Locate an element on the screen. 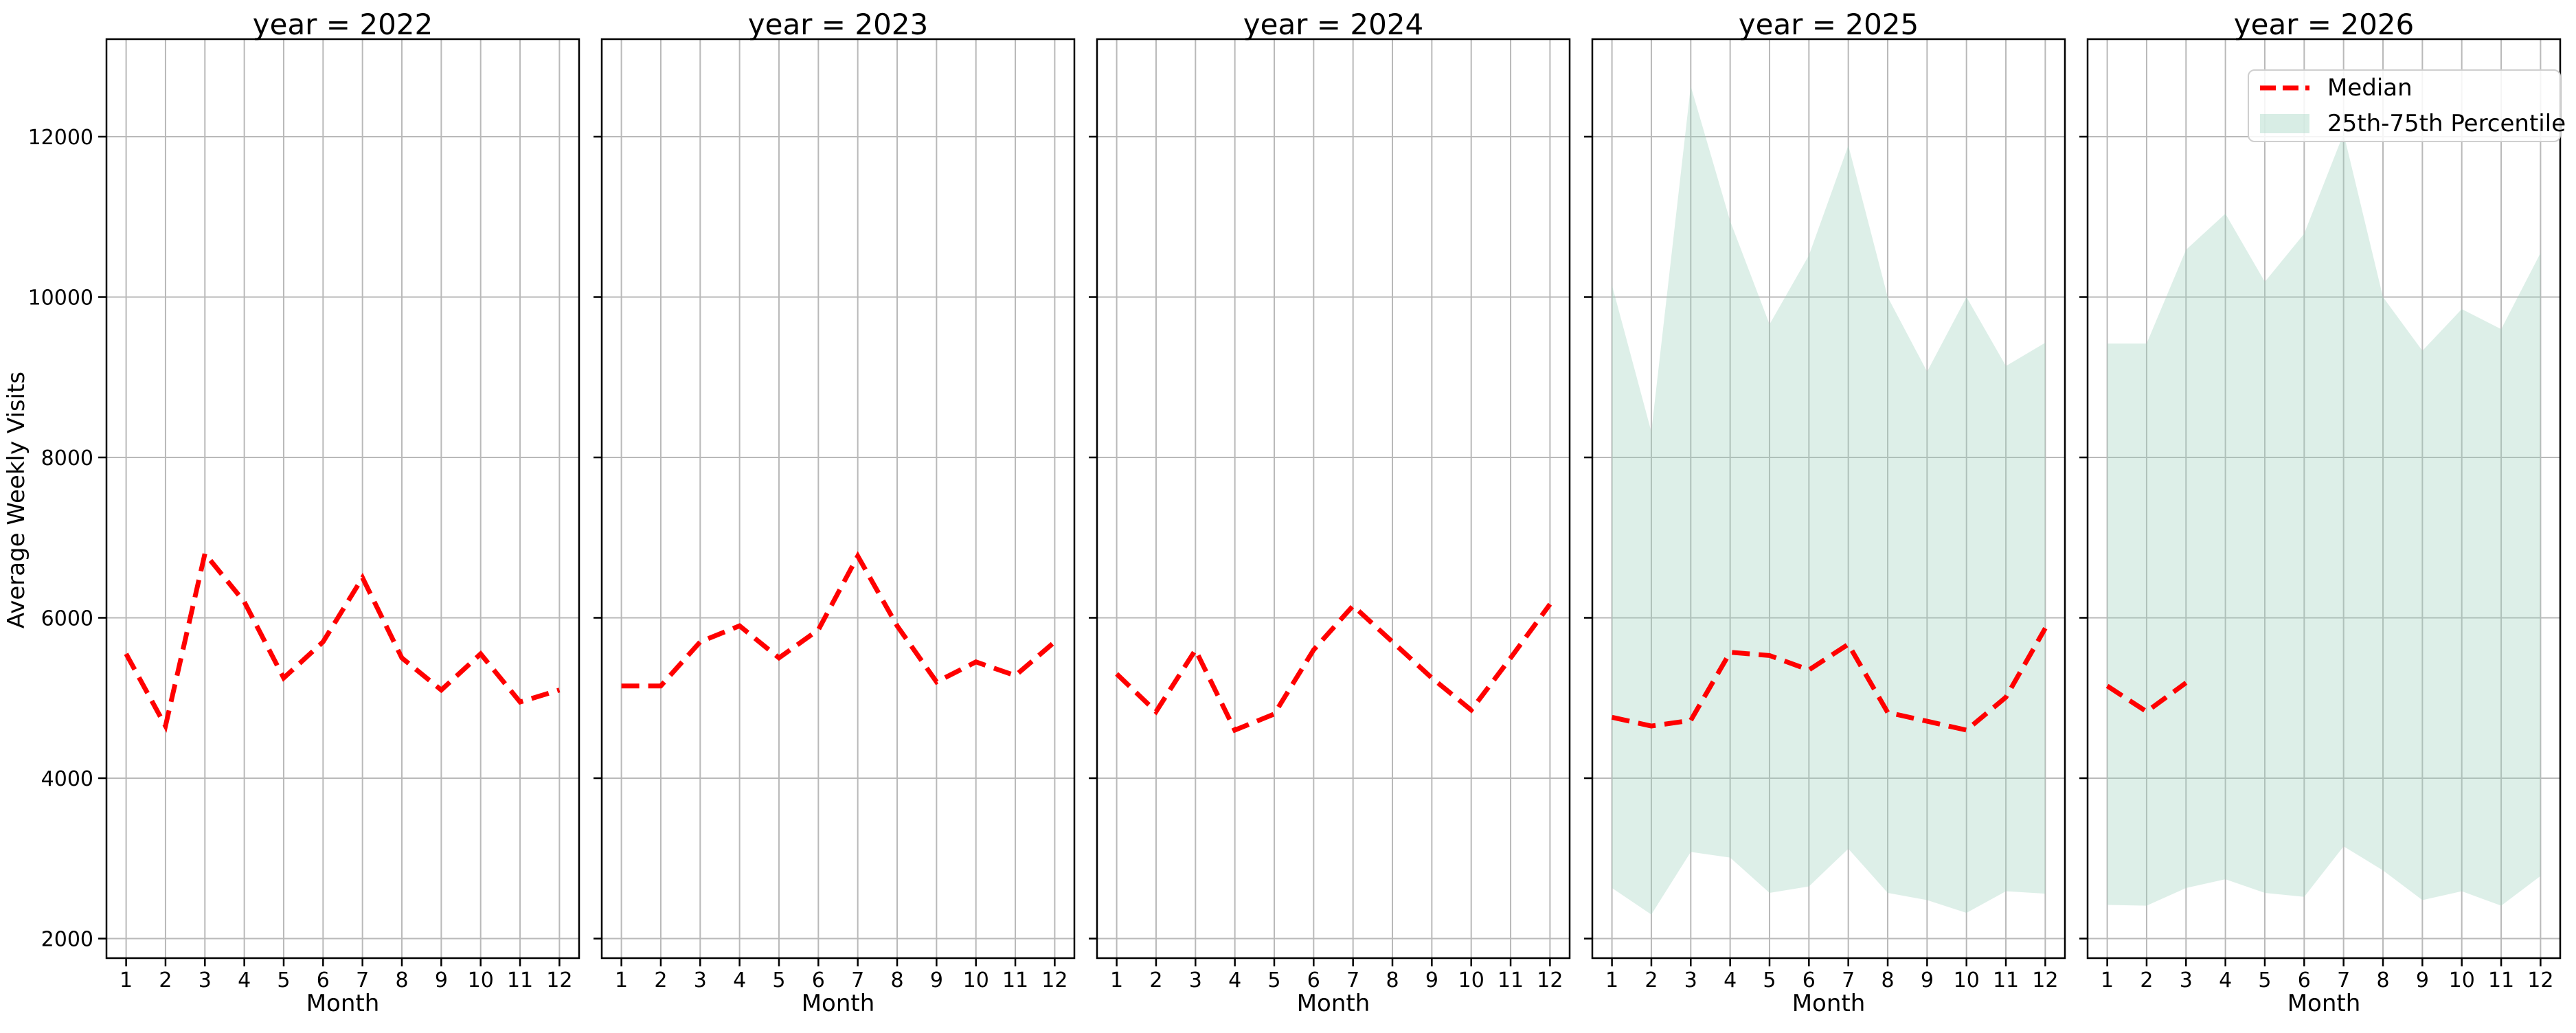  median-line-2026 is located at coordinates (2146, 698).